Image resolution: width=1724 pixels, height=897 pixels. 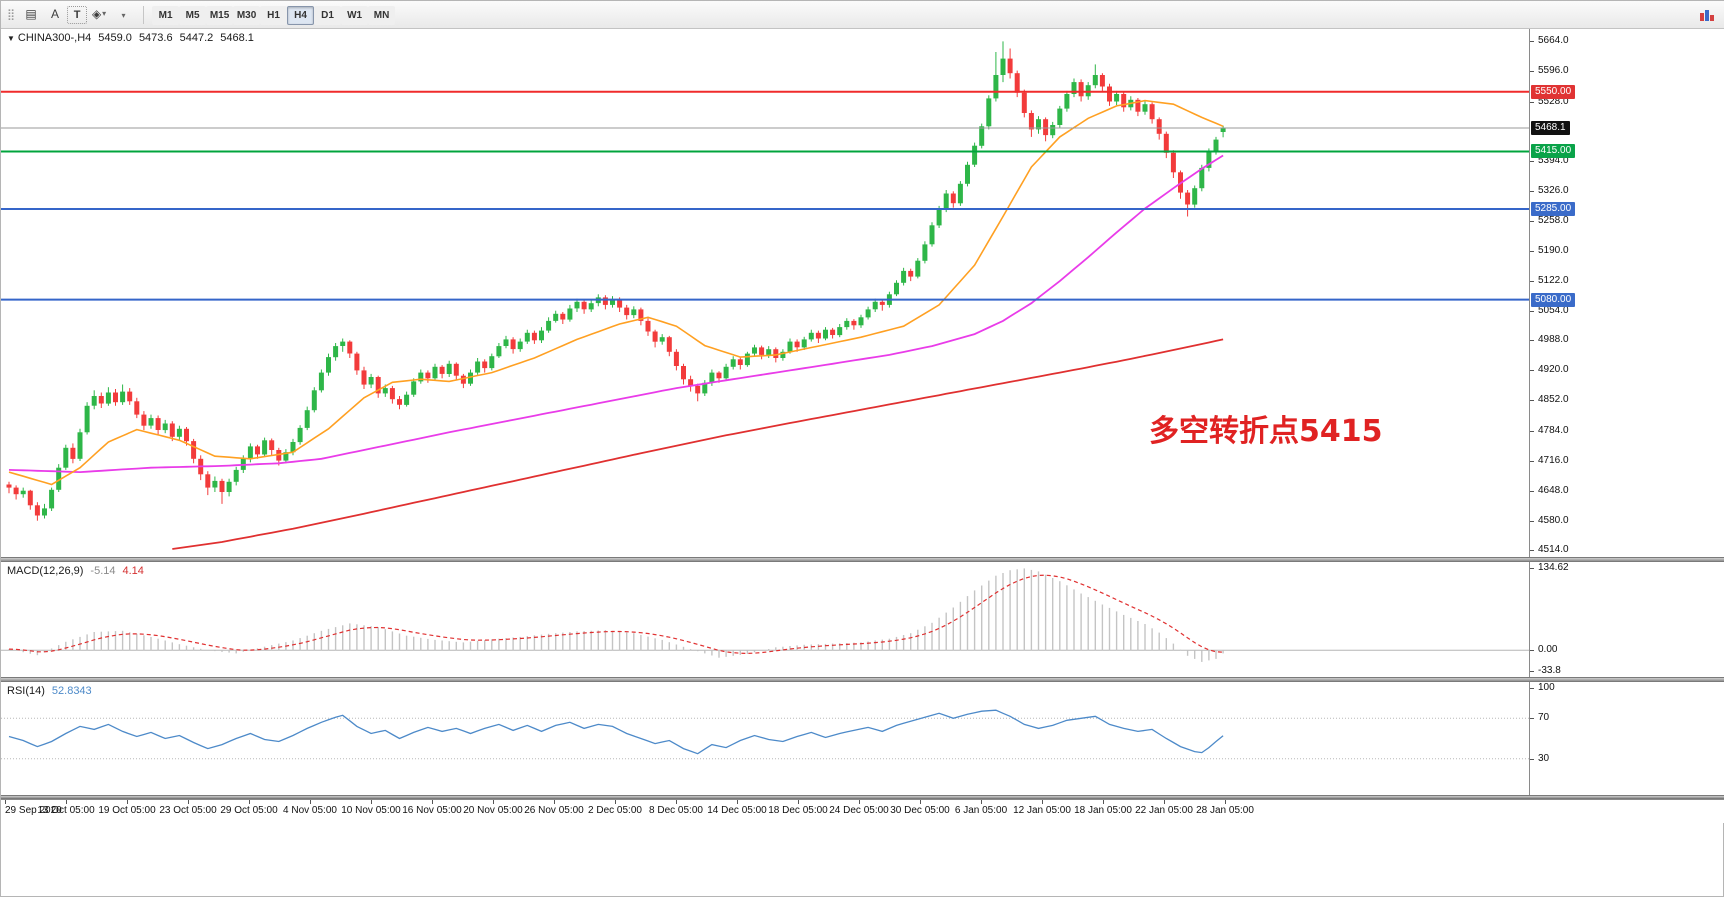 I want to click on date-axis-label: 10 Nov 05:00, so click(x=371, y=810).